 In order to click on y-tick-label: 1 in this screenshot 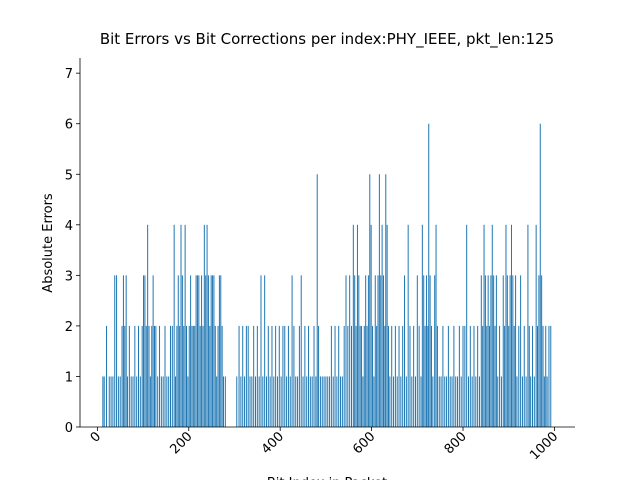, I will do `click(69, 377)`.